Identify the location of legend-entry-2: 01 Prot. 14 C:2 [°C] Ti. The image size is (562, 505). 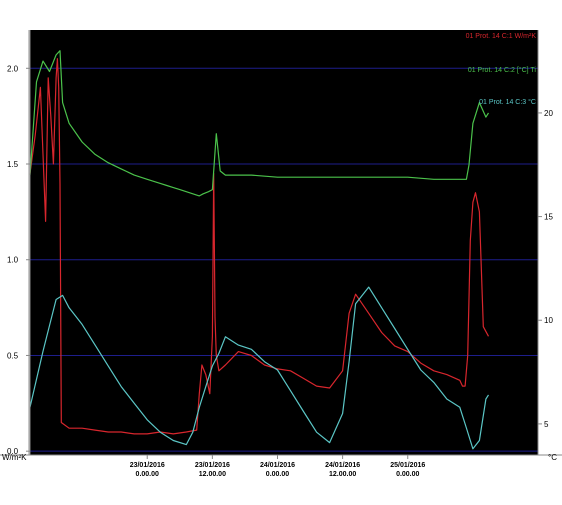
(502, 70).